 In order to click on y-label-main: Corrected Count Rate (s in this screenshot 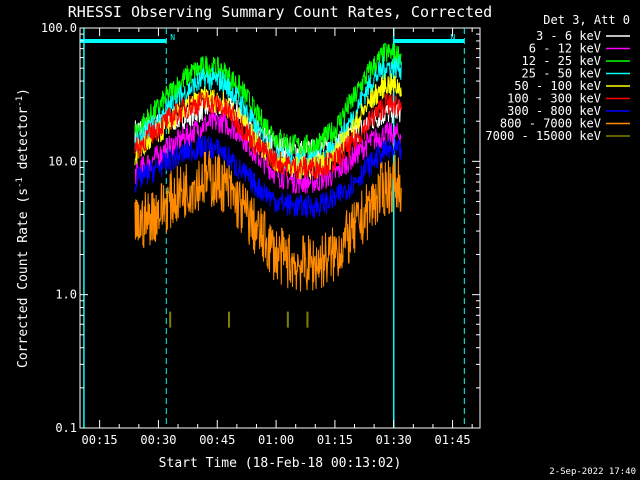, I will do `click(23, 278)`.